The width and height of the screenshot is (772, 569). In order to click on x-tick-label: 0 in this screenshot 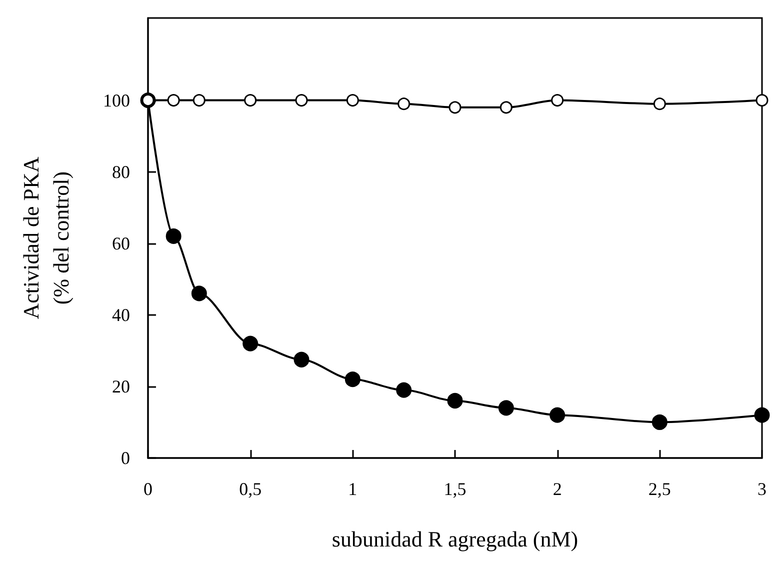, I will do `click(148, 489)`.